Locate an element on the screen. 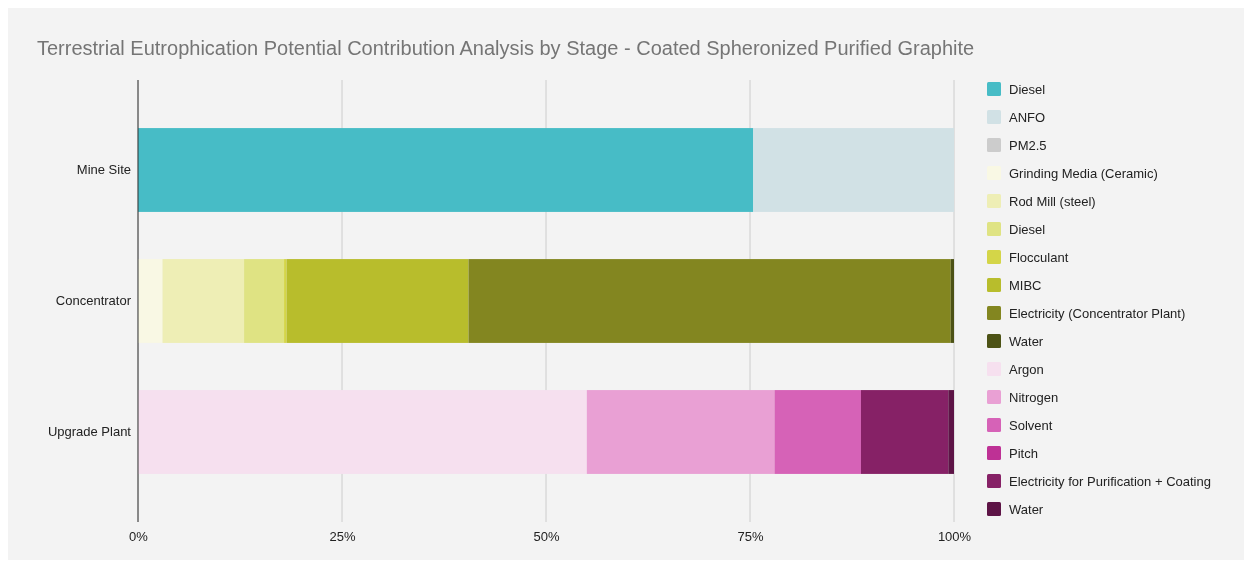 This screenshot has height=567, width=1252. x-tick-label: 0% is located at coordinates (139, 537).